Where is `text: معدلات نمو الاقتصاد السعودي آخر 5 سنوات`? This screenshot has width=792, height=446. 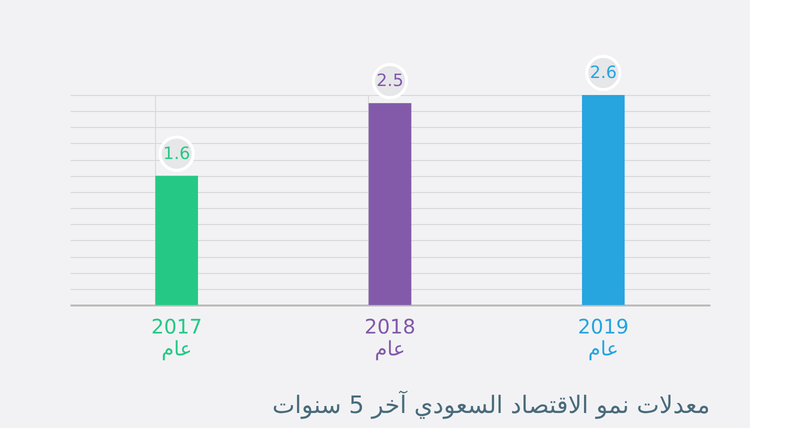
text: معدلات نمو الاقتصاد السعودي آخر 5 سنوات is located at coordinates (491, 404).